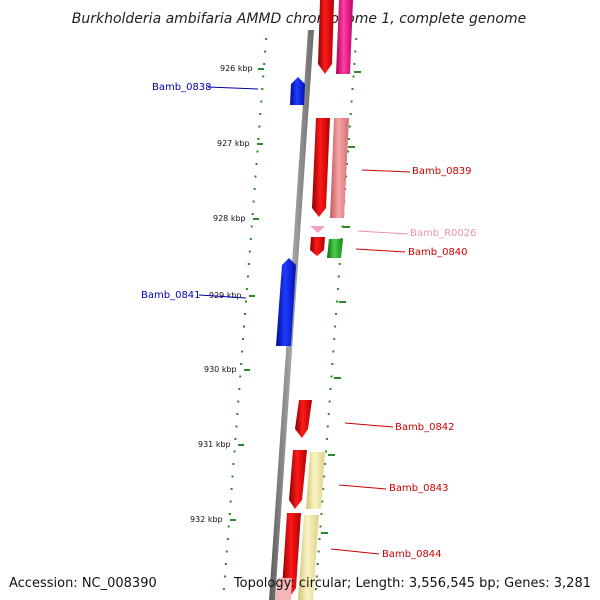  I want to click on gene-label-0843: Bamb_0843, so click(419, 488).